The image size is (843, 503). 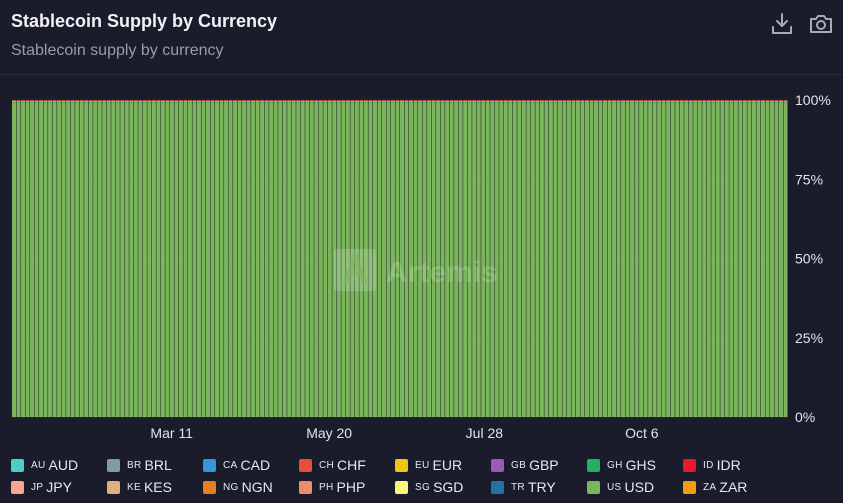 I want to click on download-icon, so click(x=782, y=24).